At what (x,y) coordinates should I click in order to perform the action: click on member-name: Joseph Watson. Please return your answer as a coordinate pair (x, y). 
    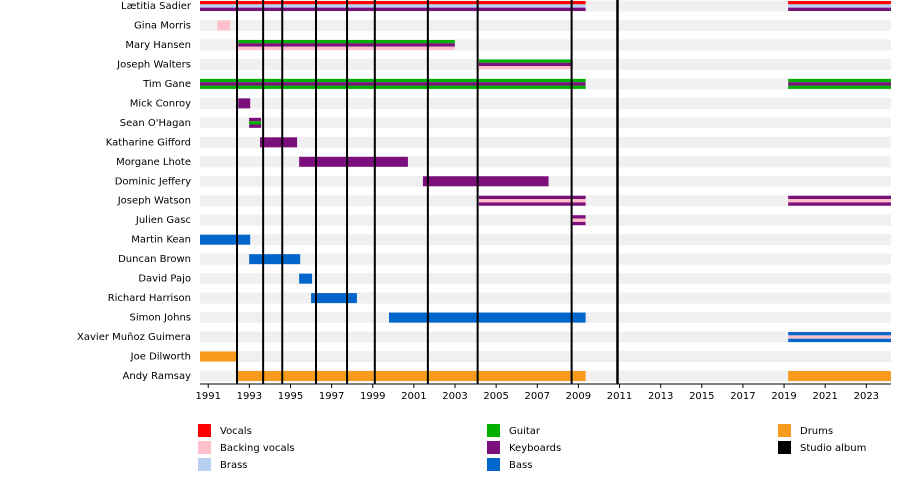
    Looking at the image, I should click on (154, 201).